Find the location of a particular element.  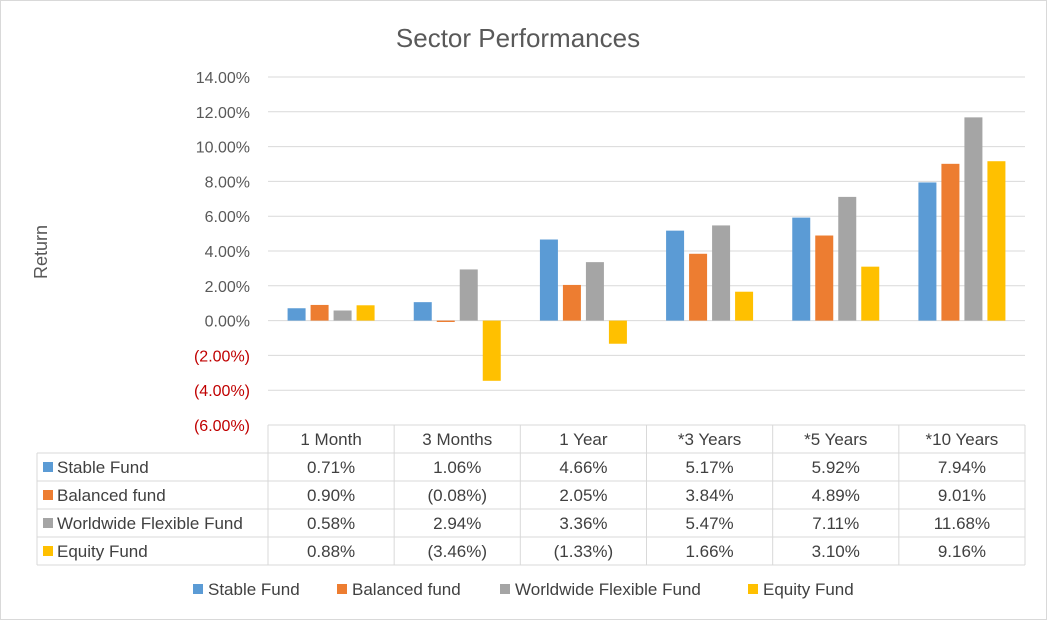

table-cell: 0.58% is located at coordinates (331, 523).